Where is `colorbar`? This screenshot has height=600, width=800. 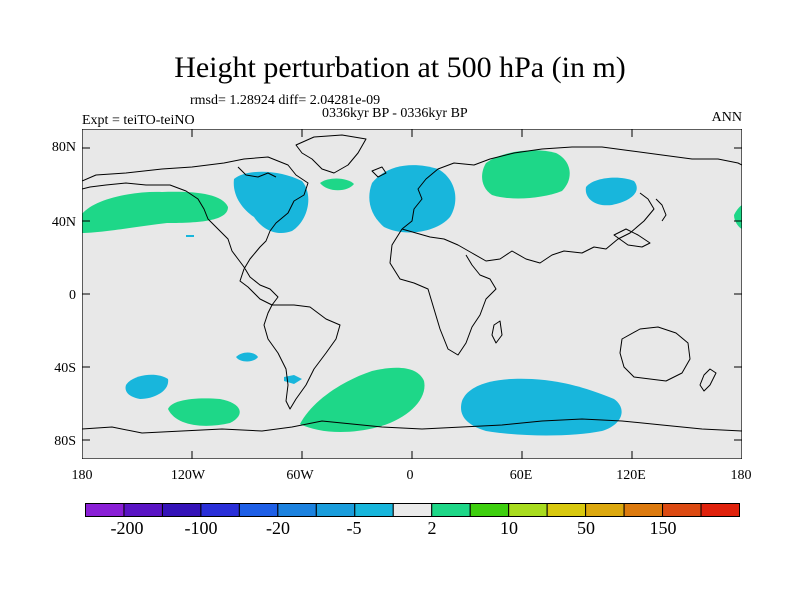 colorbar is located at coordinates (412, 510).